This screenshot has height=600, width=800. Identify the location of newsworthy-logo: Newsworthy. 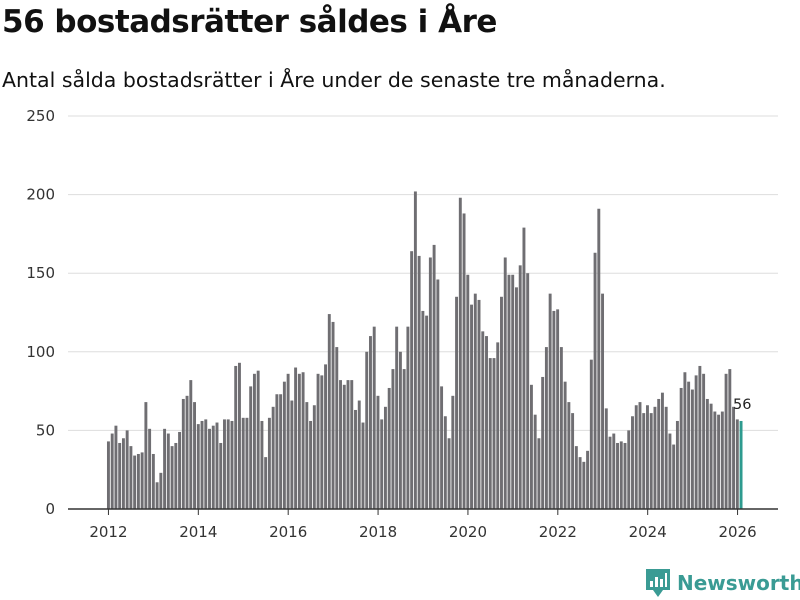
(722, 583).